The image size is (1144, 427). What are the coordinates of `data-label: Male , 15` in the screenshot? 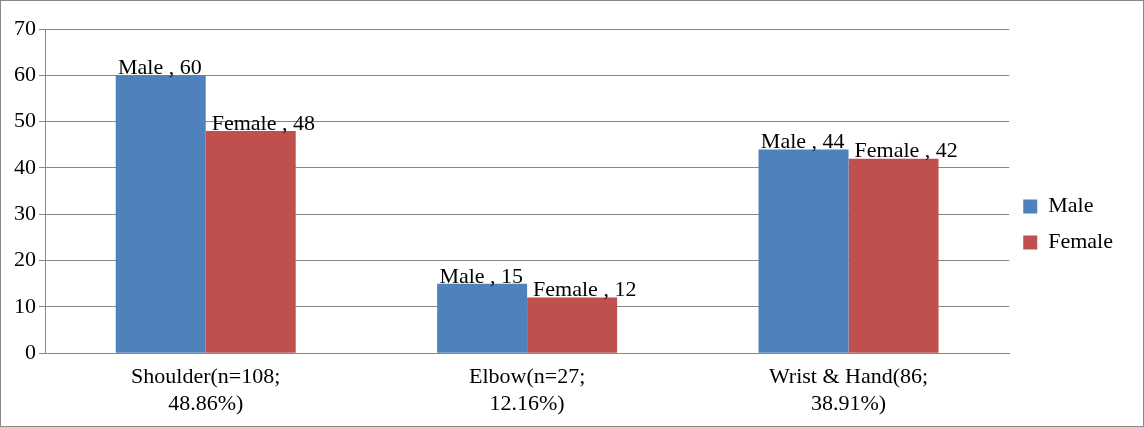 It's located at (481, 275).